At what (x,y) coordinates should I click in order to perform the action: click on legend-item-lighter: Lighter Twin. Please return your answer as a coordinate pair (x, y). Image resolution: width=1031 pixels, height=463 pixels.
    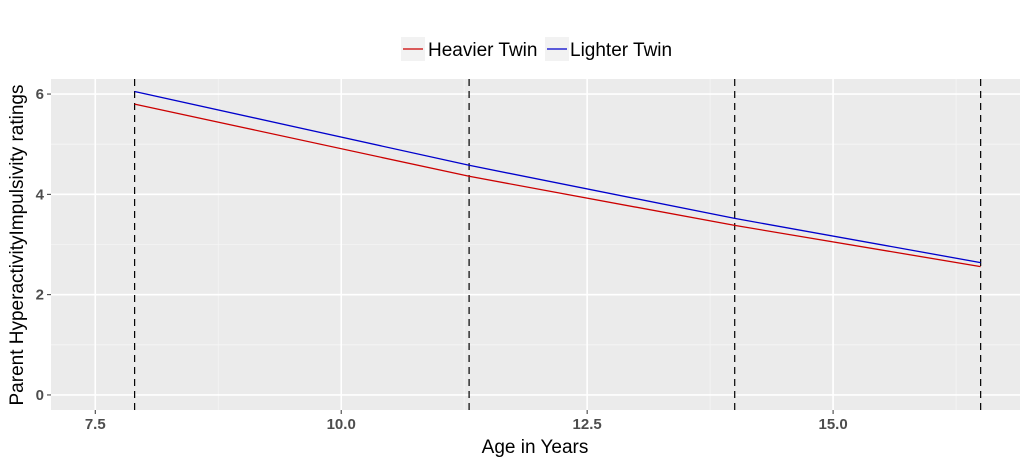
    Looking at the image, I should click on (608, 49).